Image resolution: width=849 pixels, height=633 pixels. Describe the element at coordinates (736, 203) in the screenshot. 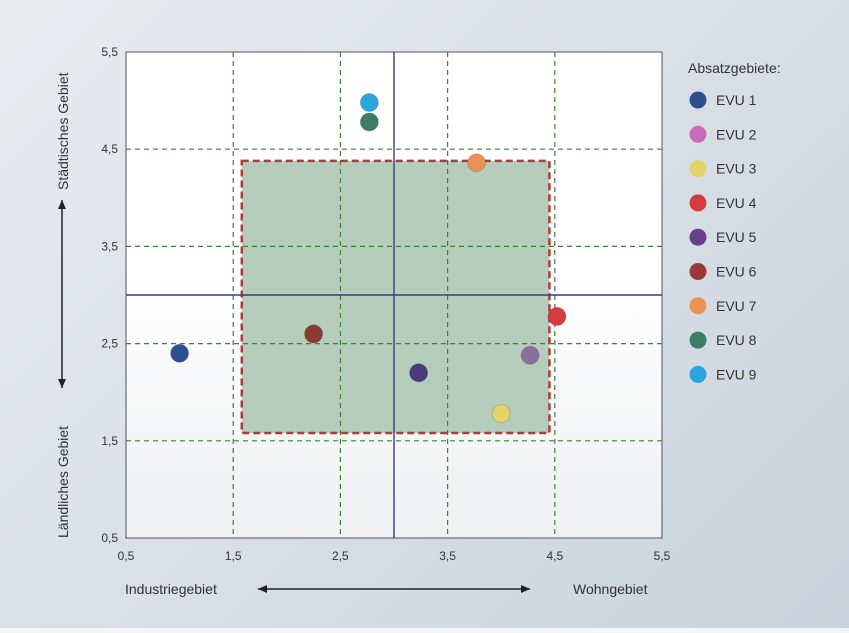

I see `legend-label-evu-4: EVU 4` at that location.